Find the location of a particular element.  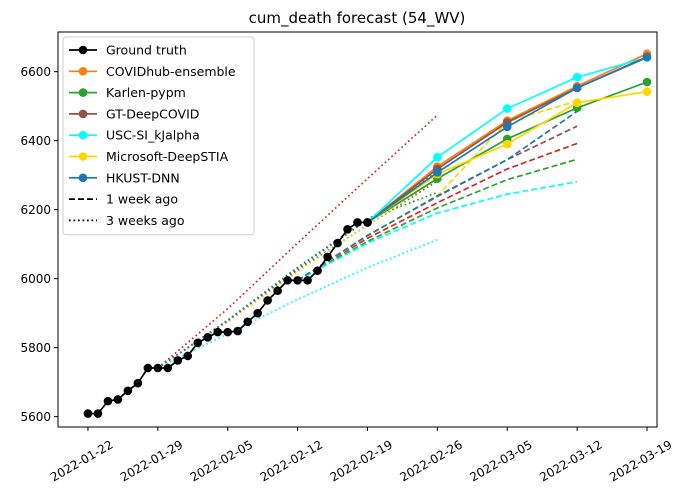

legend-item-1-week-ago: 1 week ago is located at coordinates (123, 199).